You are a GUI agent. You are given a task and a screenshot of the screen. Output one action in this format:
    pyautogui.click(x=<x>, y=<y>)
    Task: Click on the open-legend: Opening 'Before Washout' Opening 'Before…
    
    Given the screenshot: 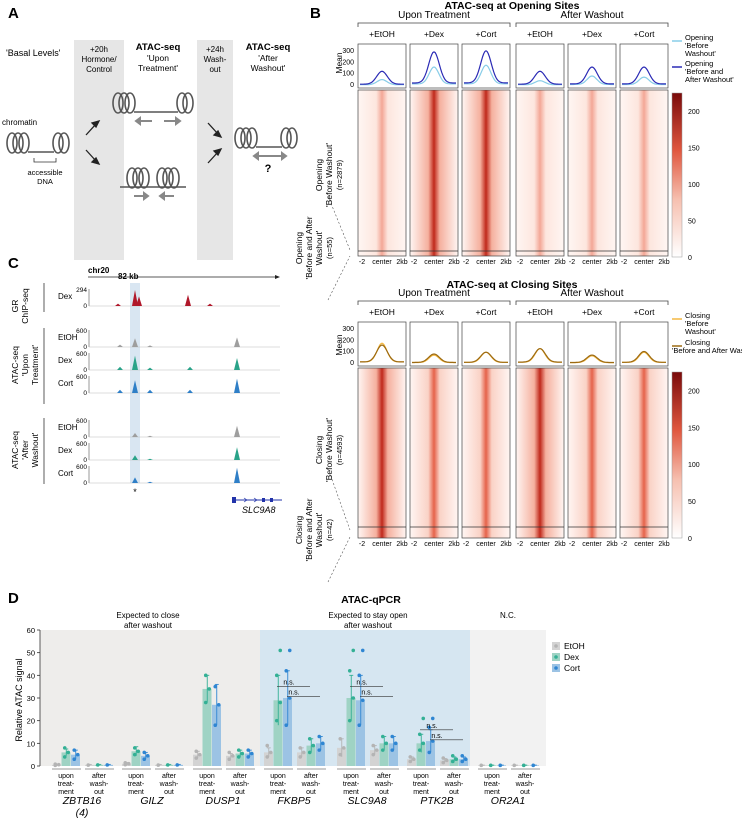 What is the action you would take?
    pyautogui.click(x=703, y=58)
    